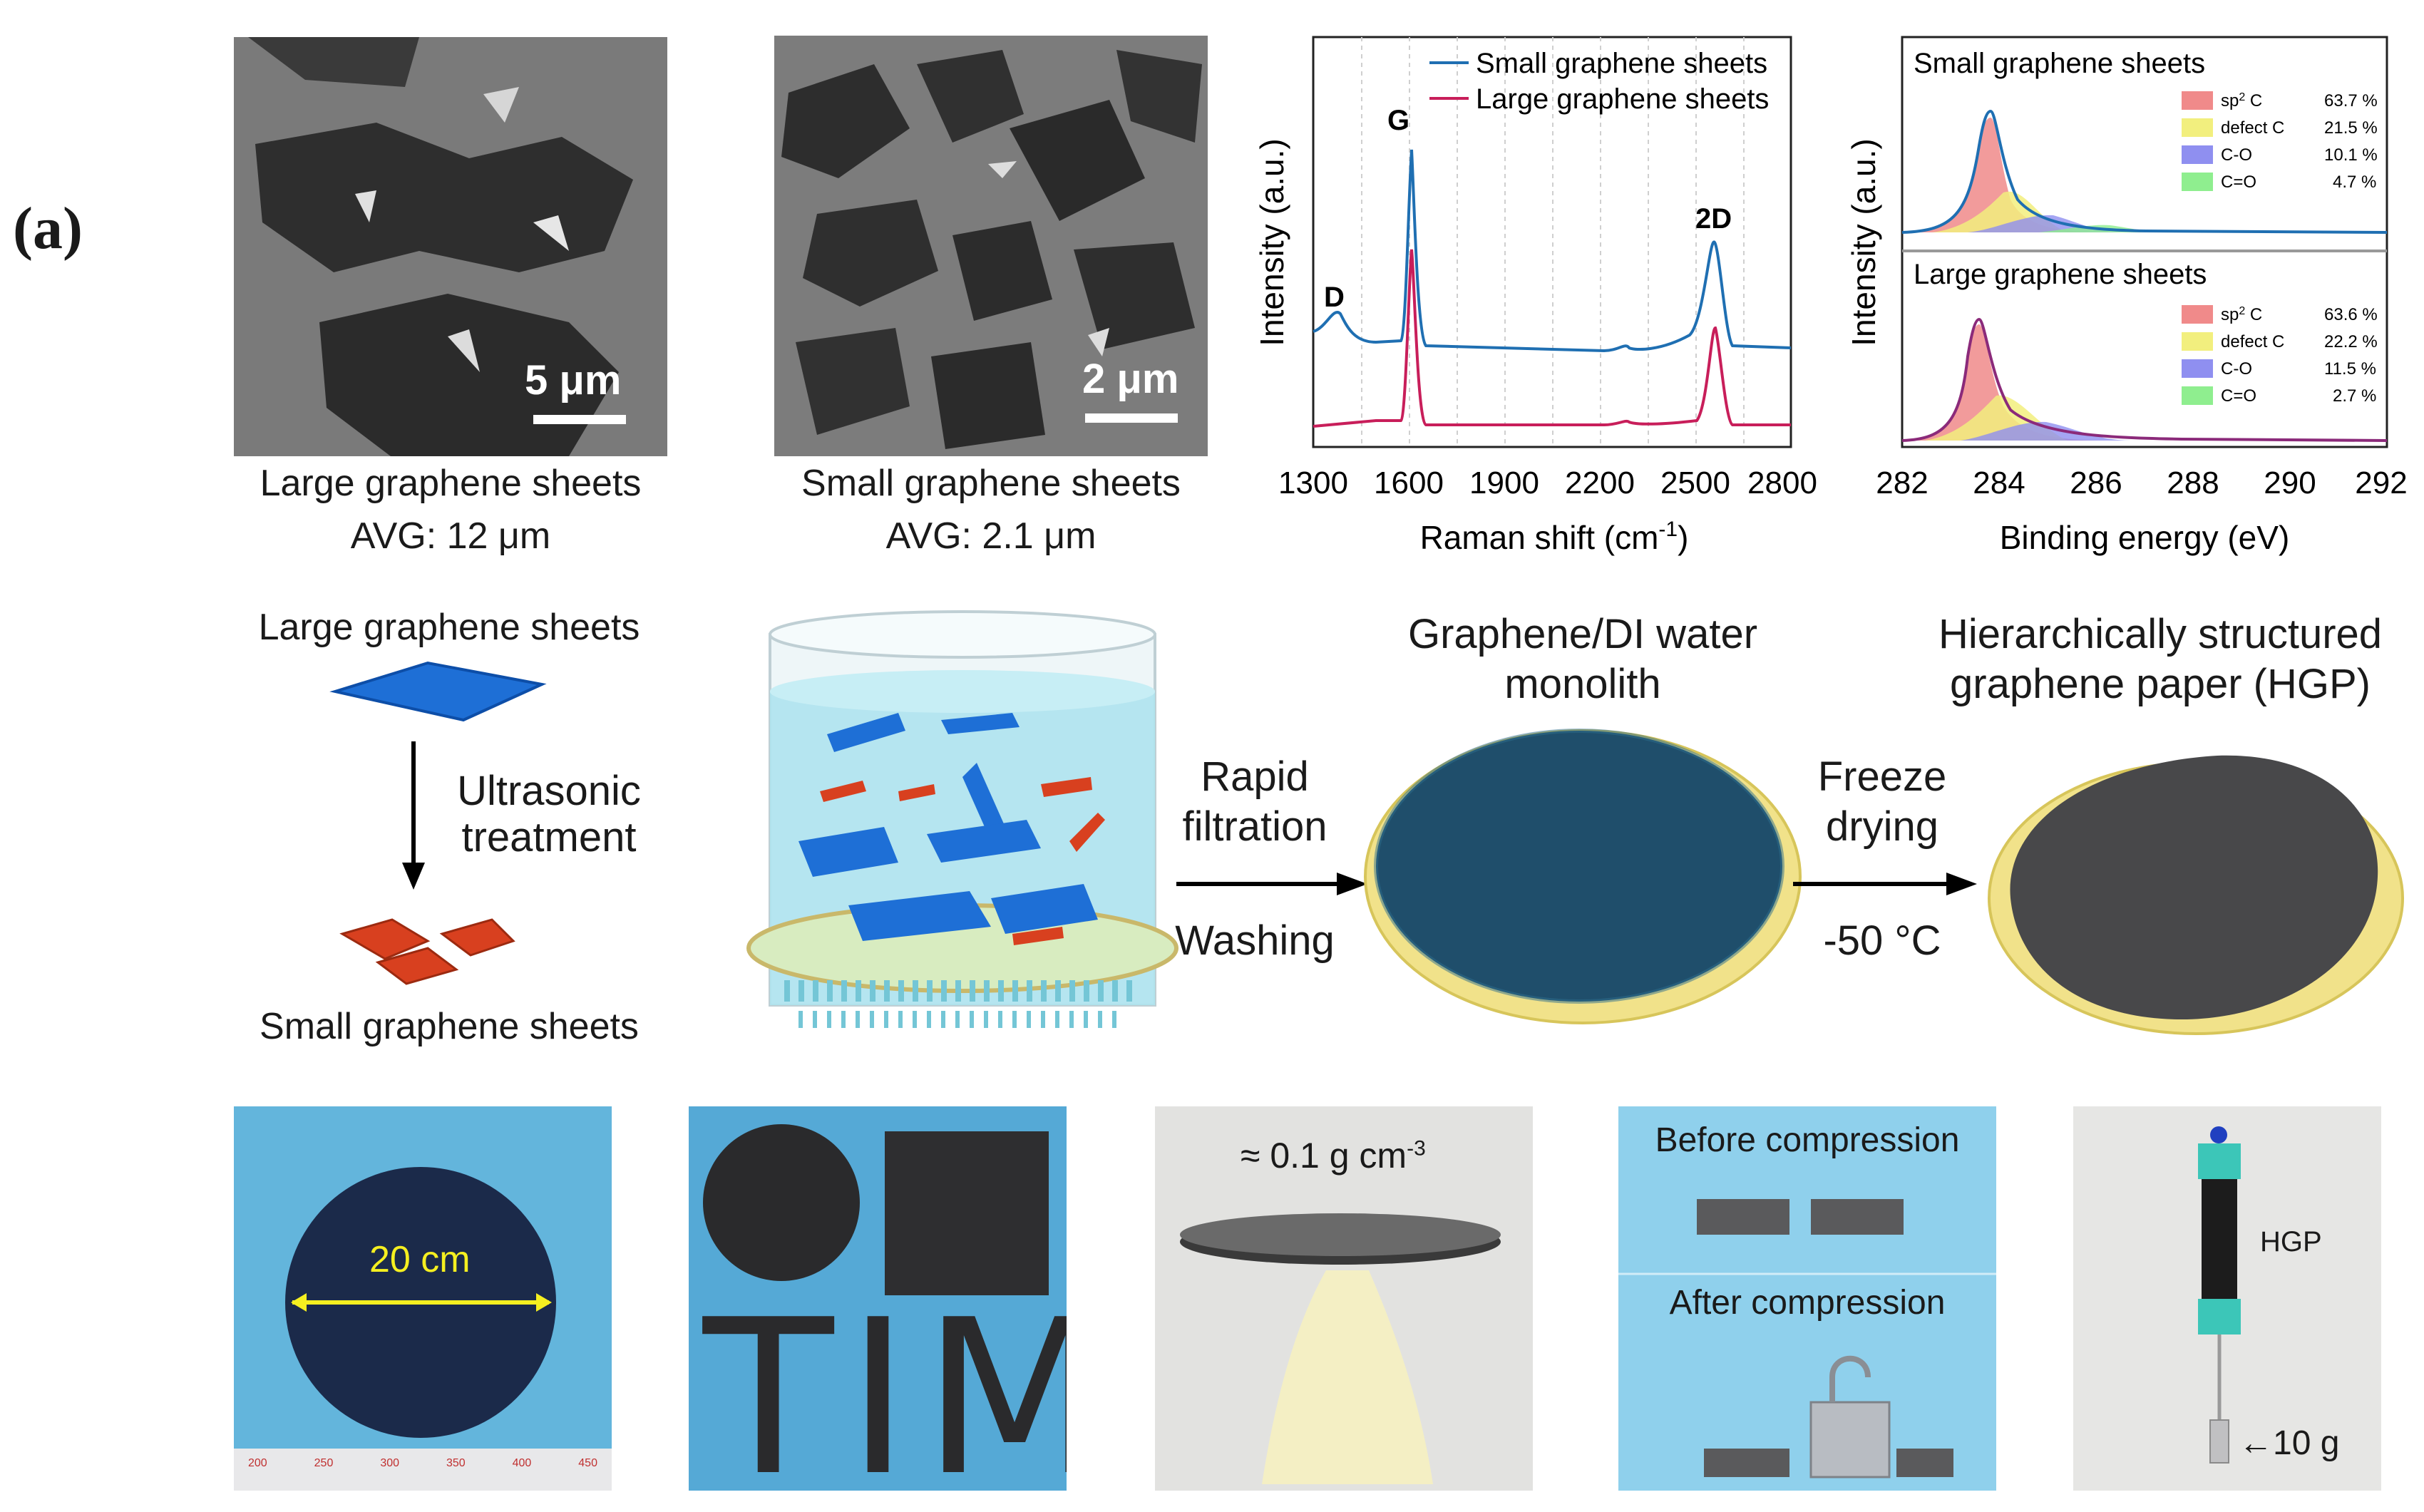  What do you see at coordinates (1863, 242) in the screenshot?
I see `xps-ylabel: Intensity (a.u.)` at bounding box center [1863, 242].